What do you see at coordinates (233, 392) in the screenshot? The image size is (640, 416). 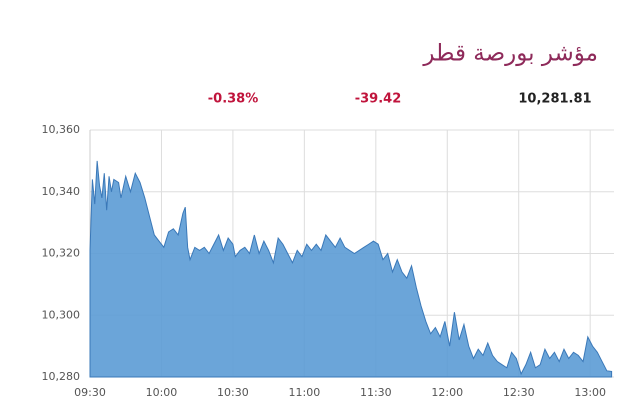 I see `x-tick-label: 10:30` at bounding box center [233, 392].